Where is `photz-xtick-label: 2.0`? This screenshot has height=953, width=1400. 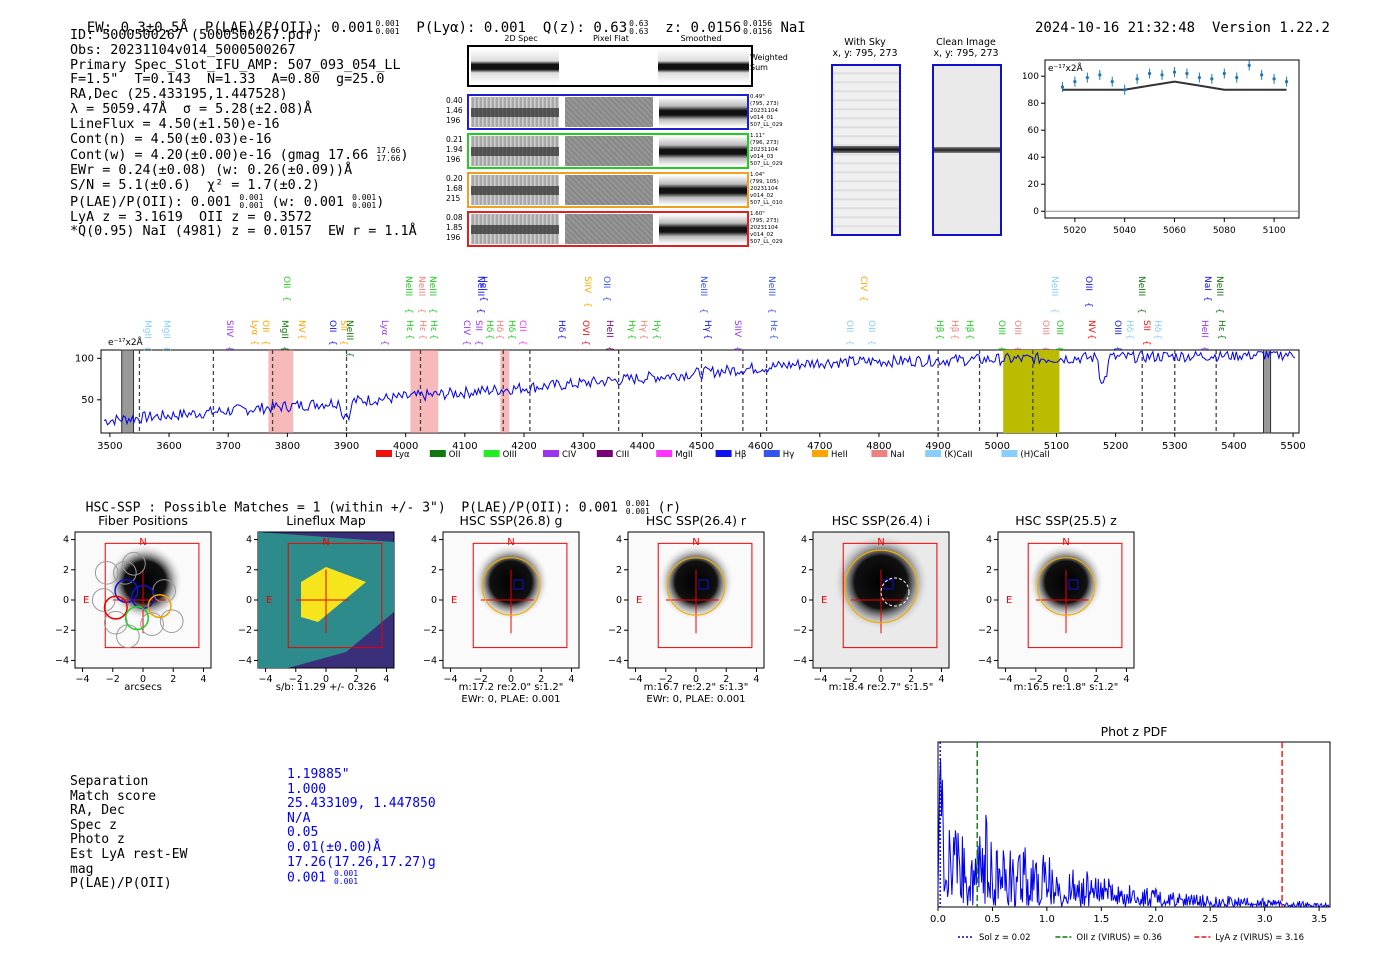
photz-xtick-label: 2.0 is located at coordinates (1156, 919).